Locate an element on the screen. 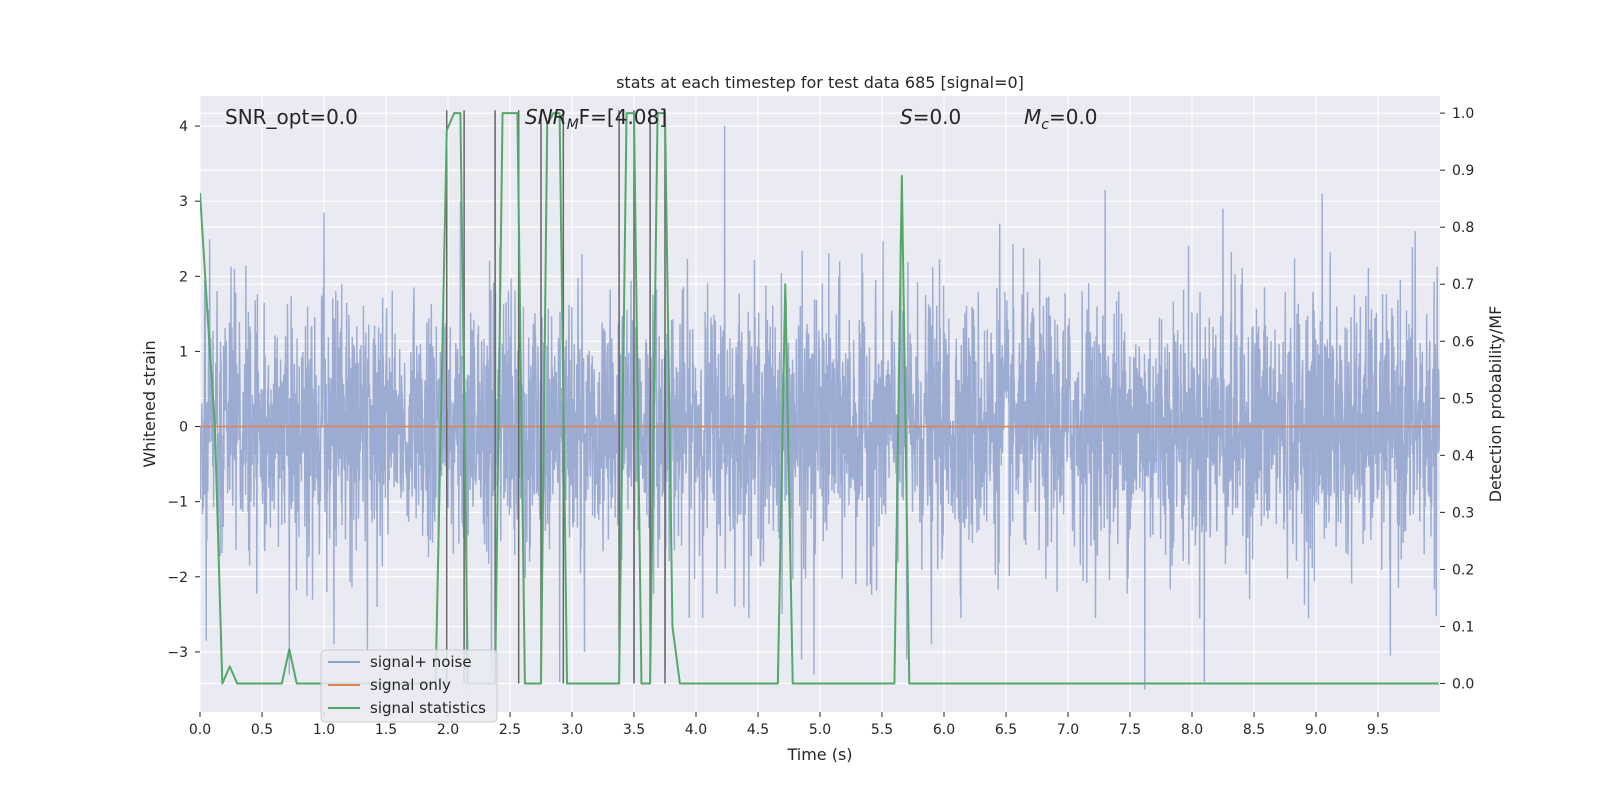 The width and height of the screenshot is (1600, 800). annotation-mc: Mc=0.0 is located at coordinates (1061, 119).